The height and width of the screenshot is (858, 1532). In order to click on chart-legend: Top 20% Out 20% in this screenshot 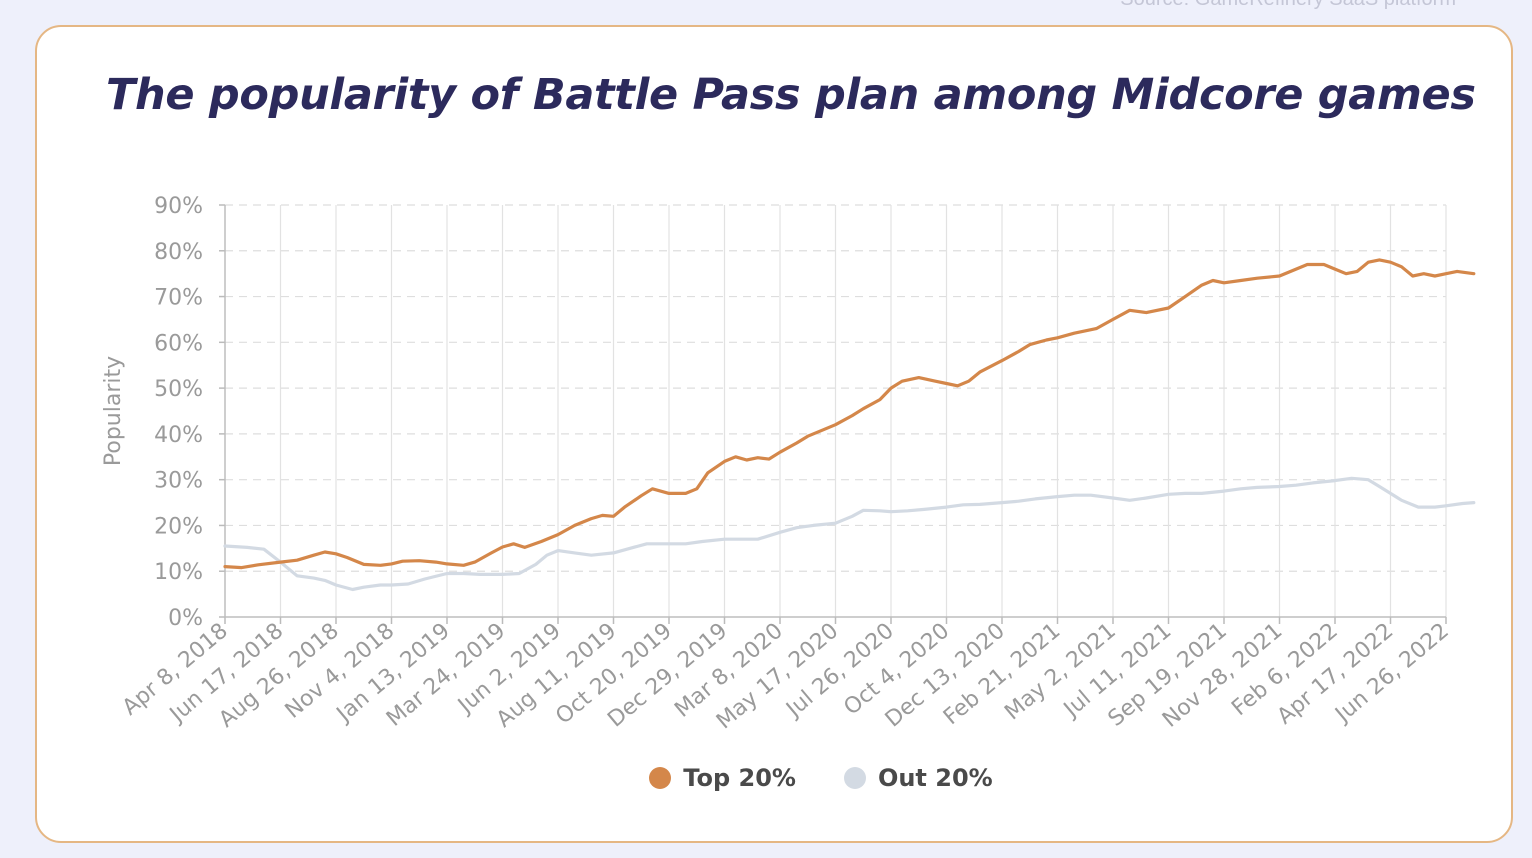, I will do `click(766, 778)`.